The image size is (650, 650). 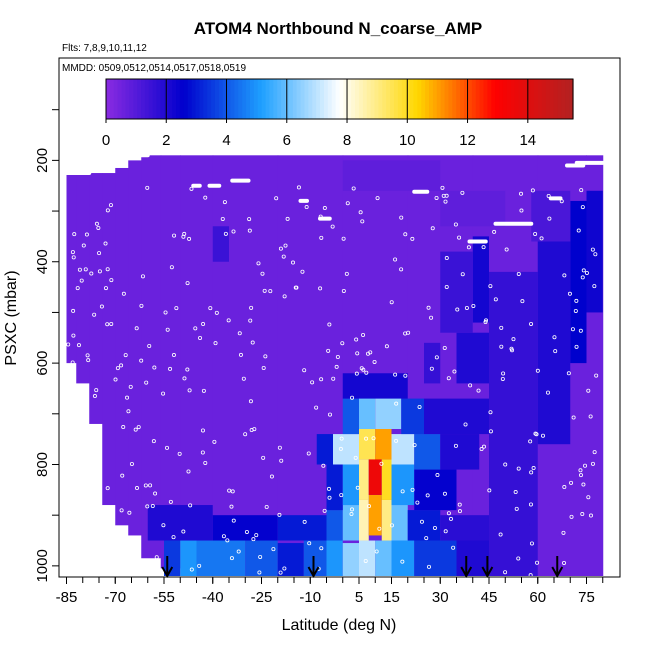 I want to click on y-tick-label: 800, so click(x=42, y=464).